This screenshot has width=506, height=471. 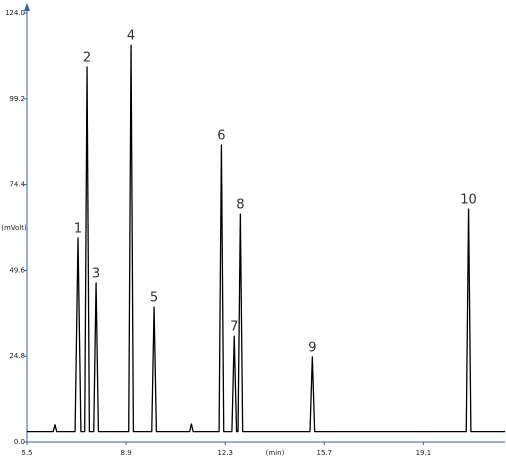 What do you see at coordinates (234, 327) in the screenshot?
I see `peak-label: 7` at bounding box center [234, 327].